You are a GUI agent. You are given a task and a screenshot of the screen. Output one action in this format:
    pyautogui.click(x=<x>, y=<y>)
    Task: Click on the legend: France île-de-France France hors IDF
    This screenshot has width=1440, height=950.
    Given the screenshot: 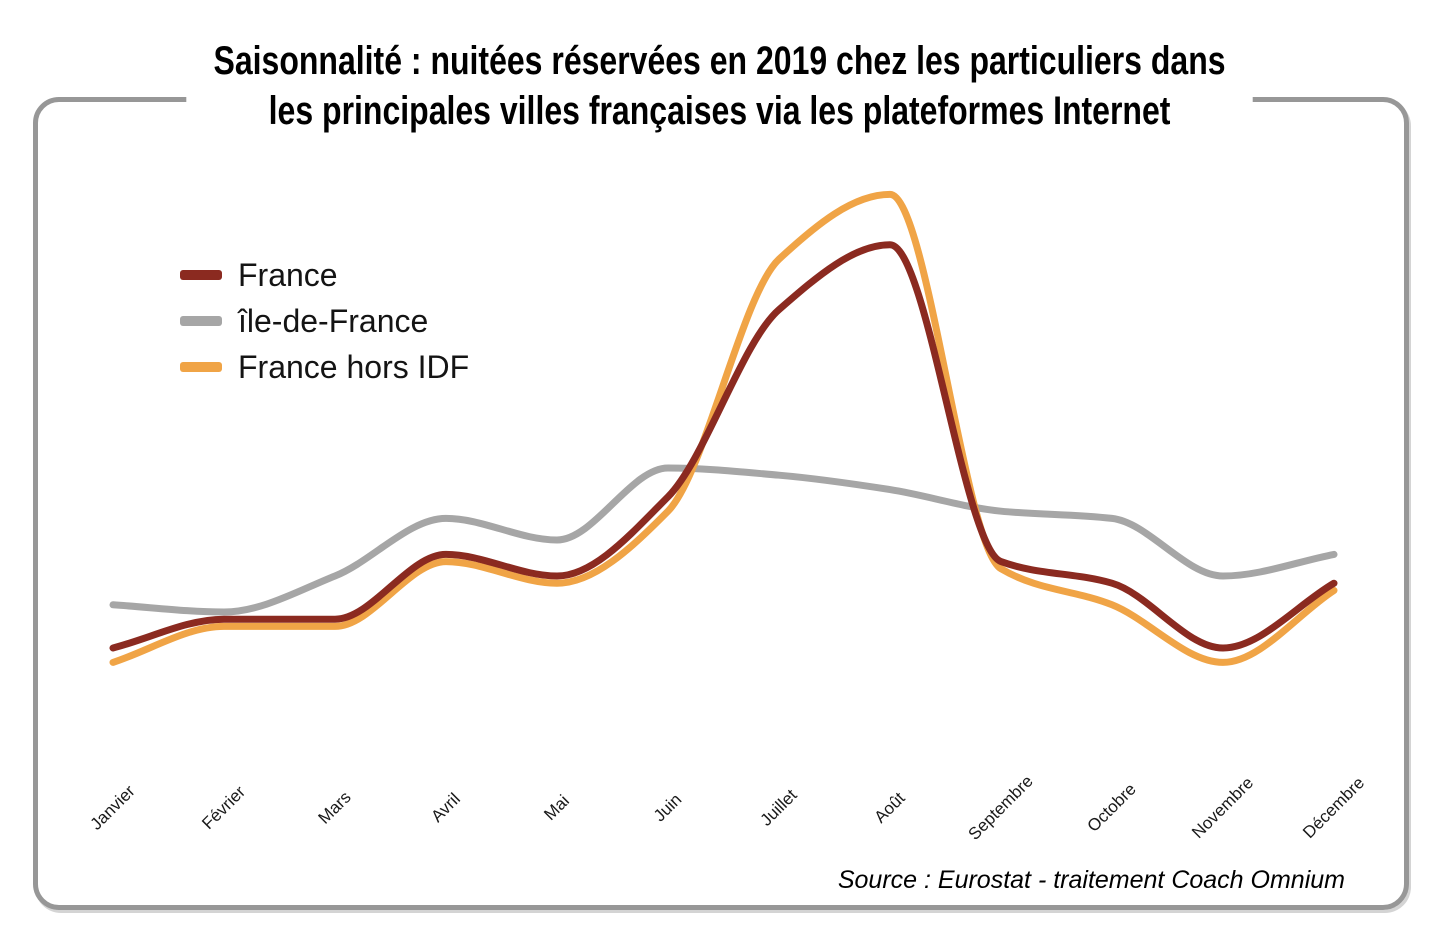 What is the action you would take?
    pyautogui.click(x=324, y=321)
    